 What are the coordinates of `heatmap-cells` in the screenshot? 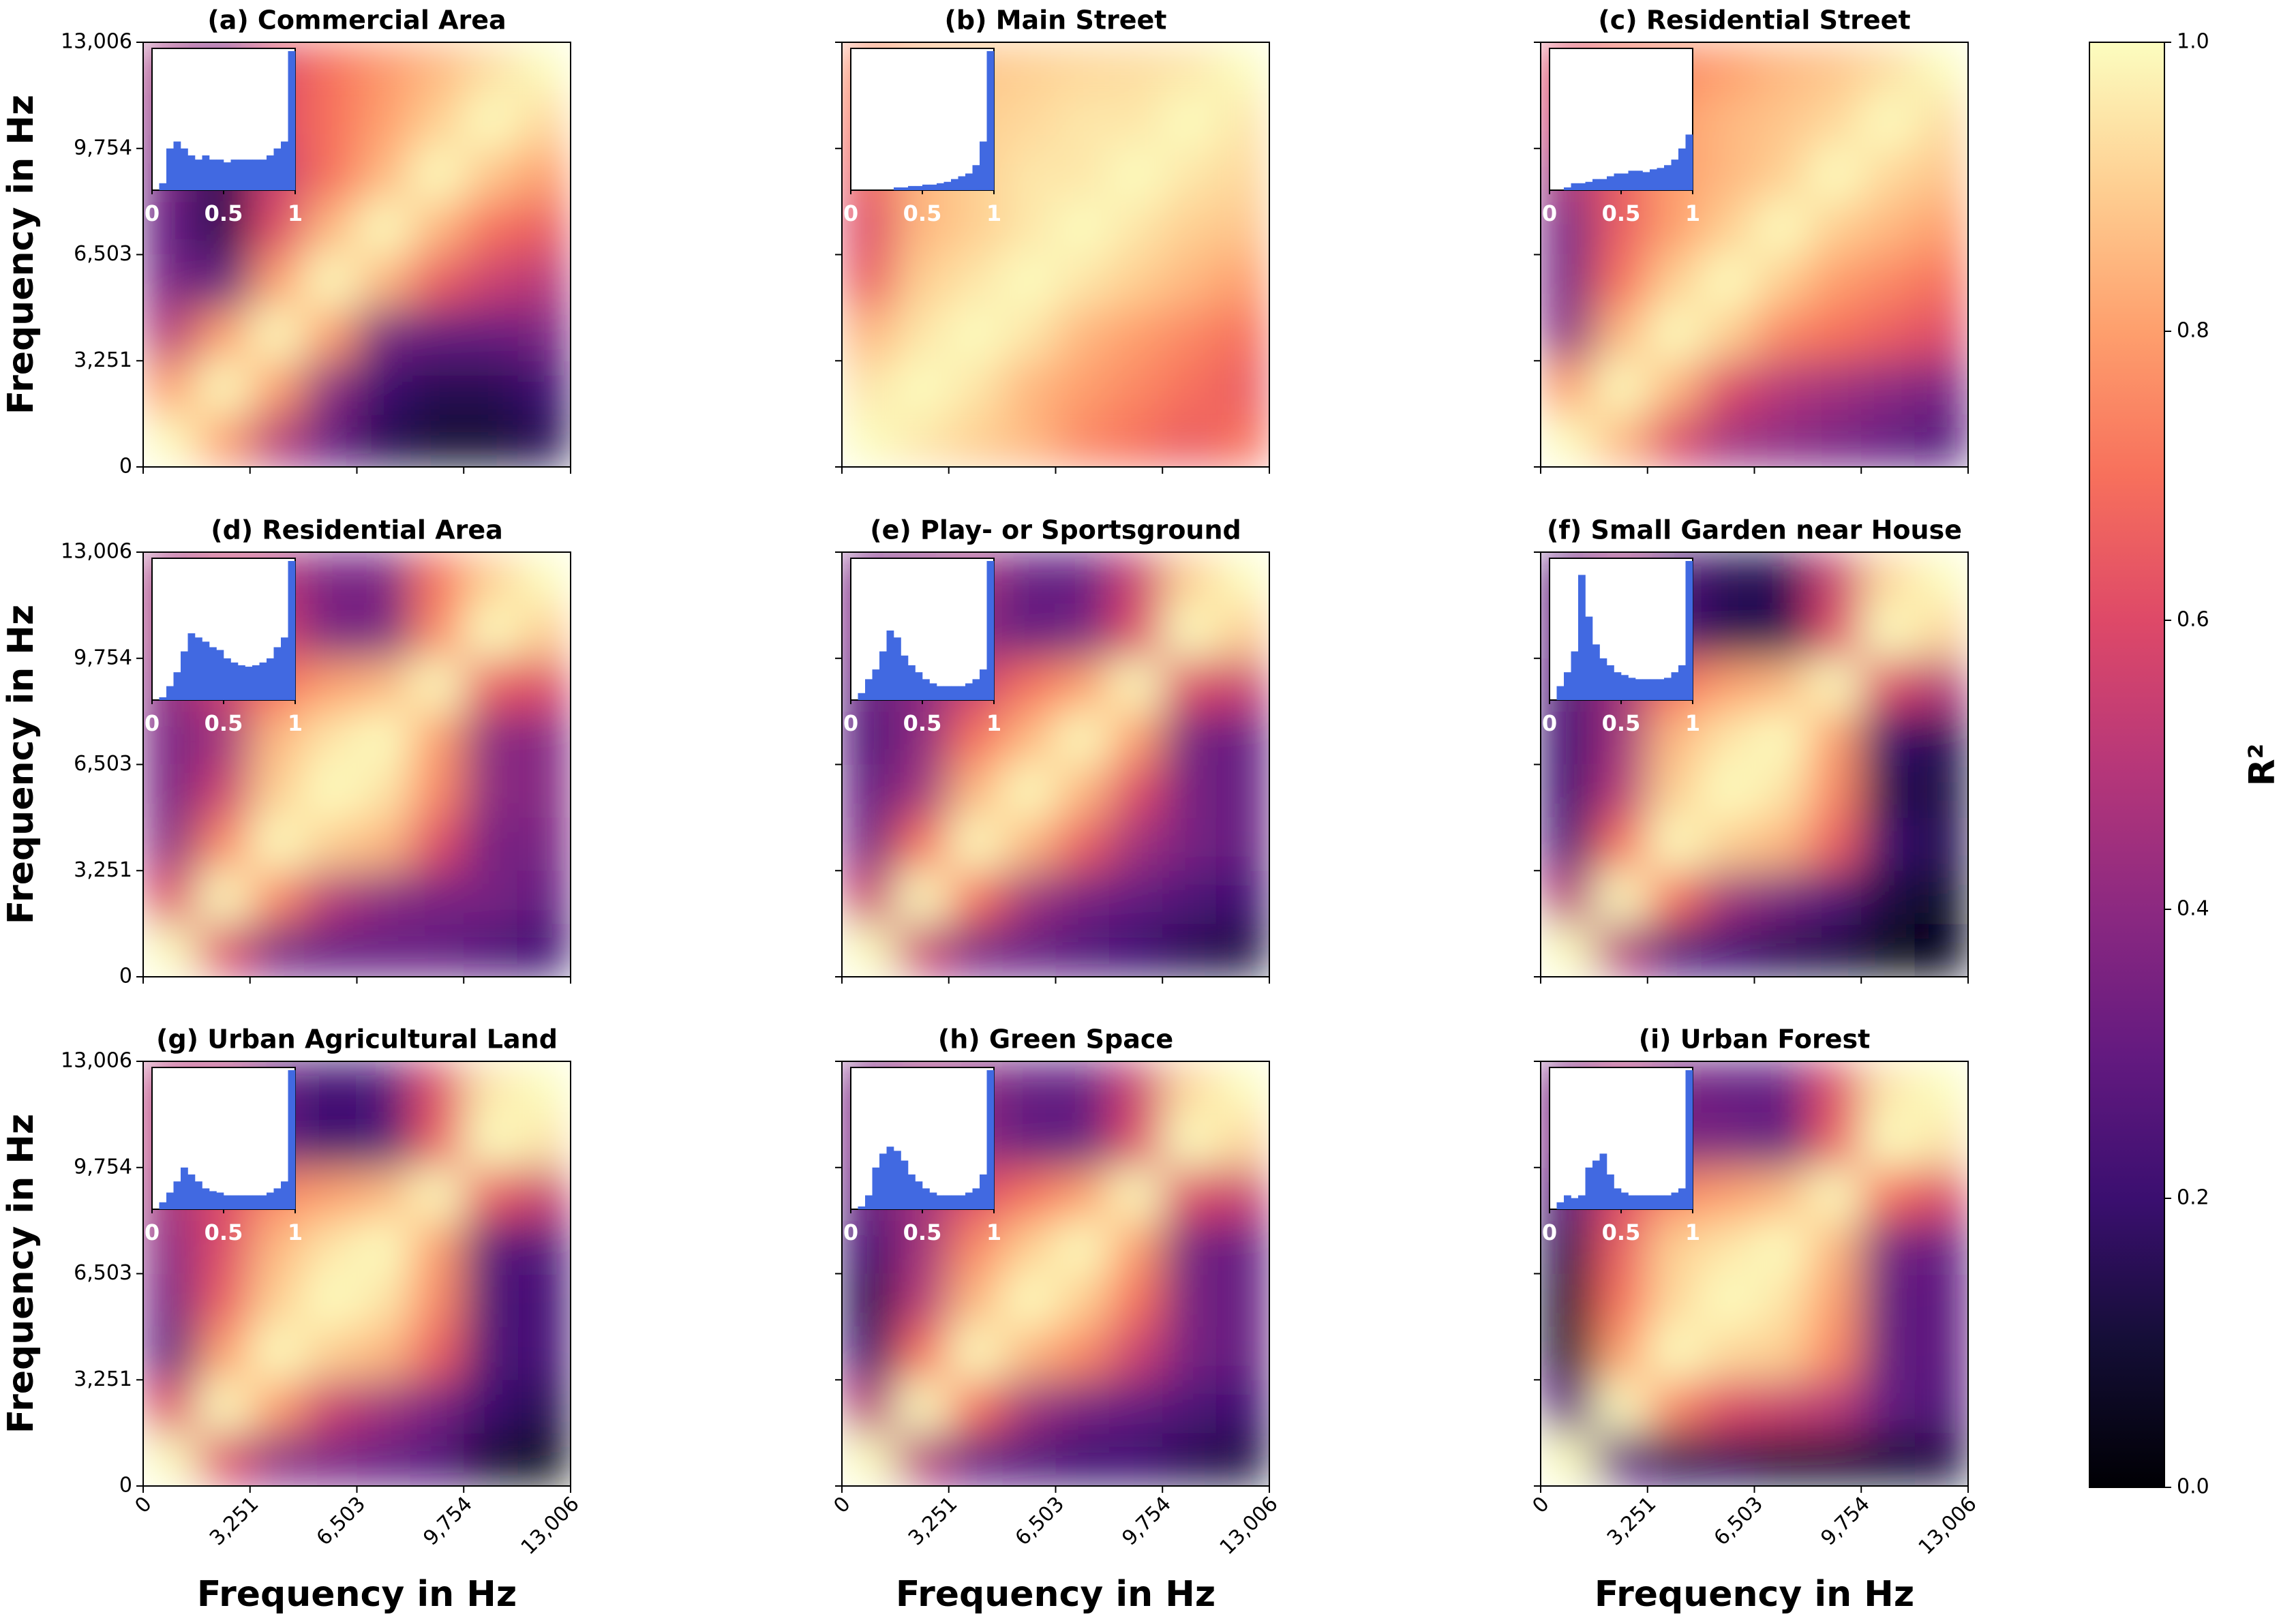 It's located at (1055, 1273).